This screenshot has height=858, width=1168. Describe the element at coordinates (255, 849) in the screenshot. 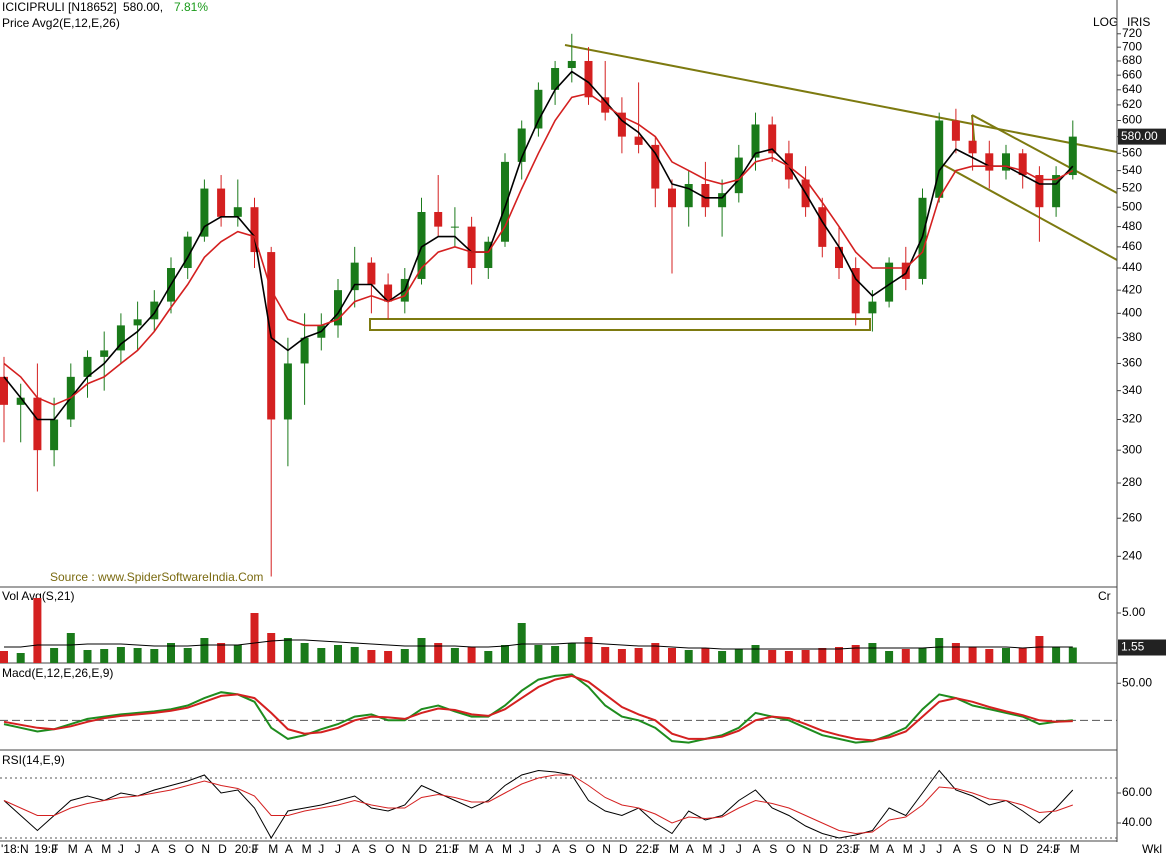

I see `x-tick-label: F` at that location.